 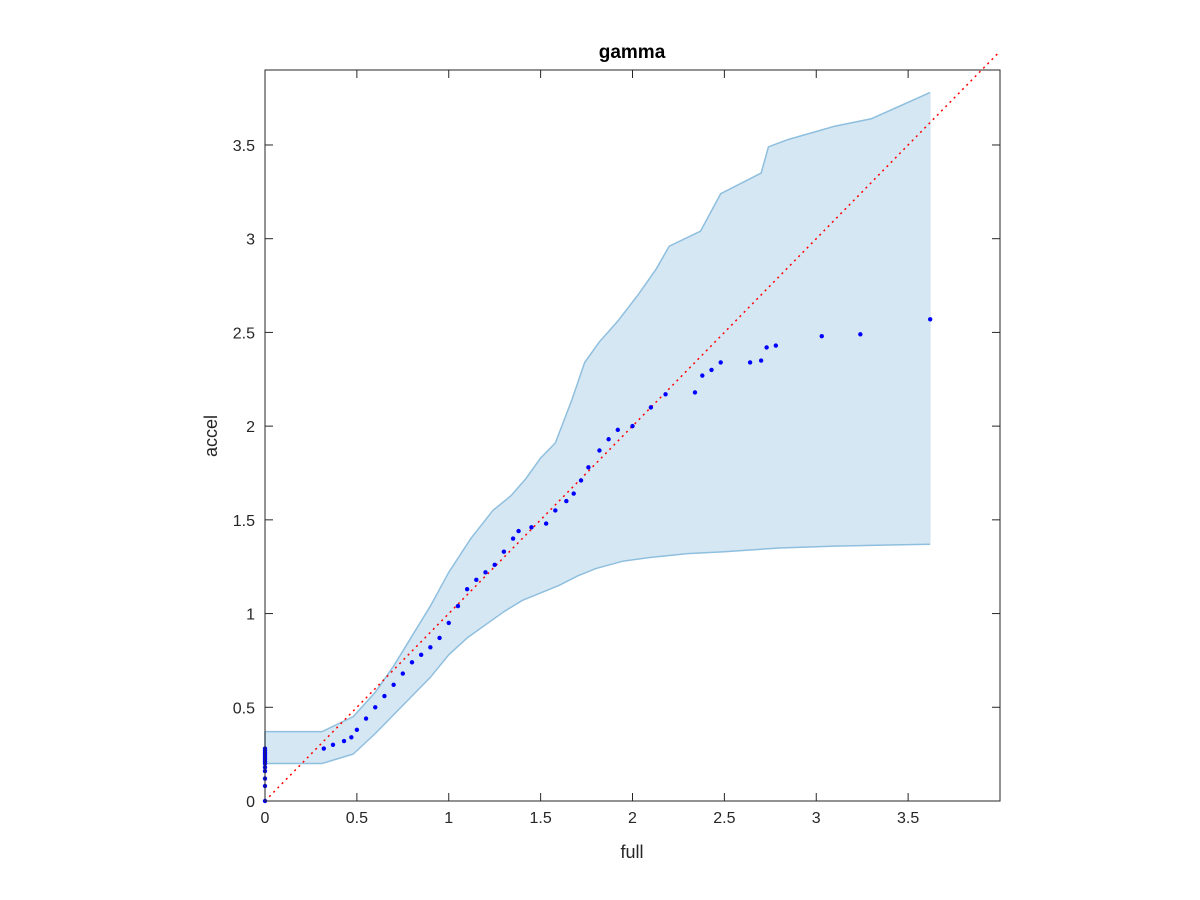 What do you see at coordinates (244, 708) in the screenshot?
I see `y-tick-label: 0.5` at bounding box center [244, 708].